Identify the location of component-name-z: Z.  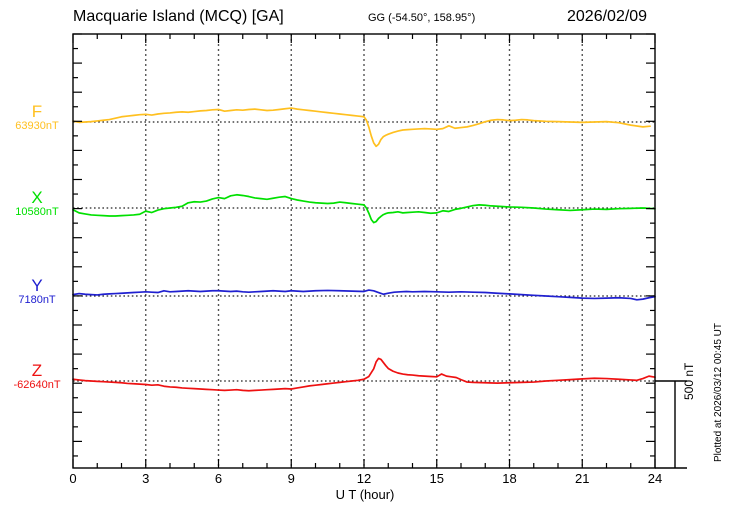
(37, 370).